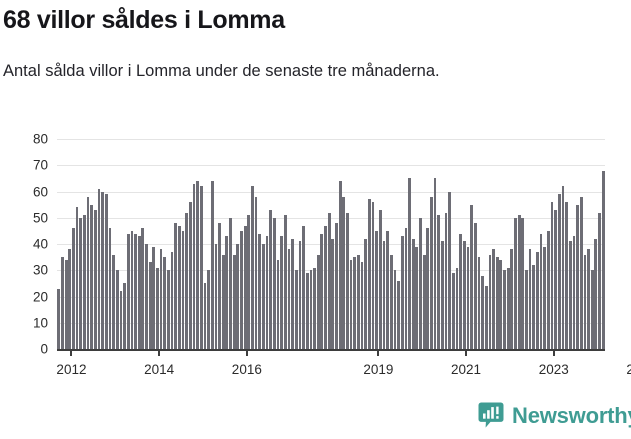 This screenshot has width=631, height=439. I want to click on x-axis-tick-label: 2025, so click(628, 369).